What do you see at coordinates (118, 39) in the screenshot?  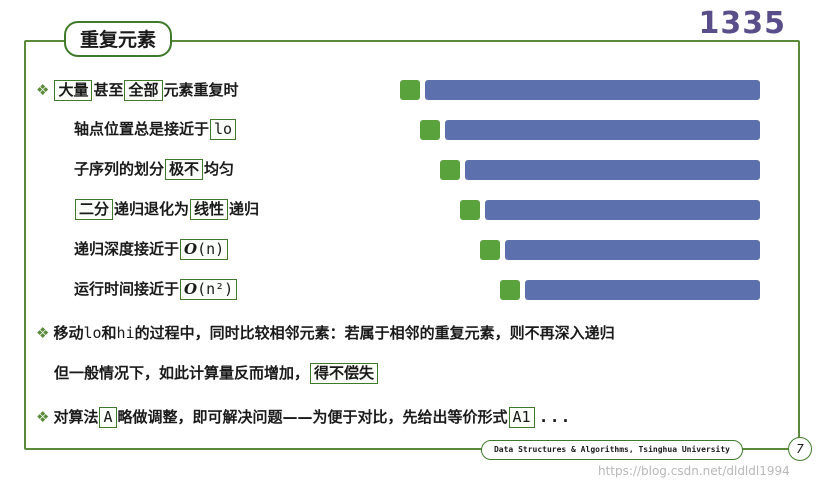 I see `slide-title: 重复元素` at bounding box center [118, 39].